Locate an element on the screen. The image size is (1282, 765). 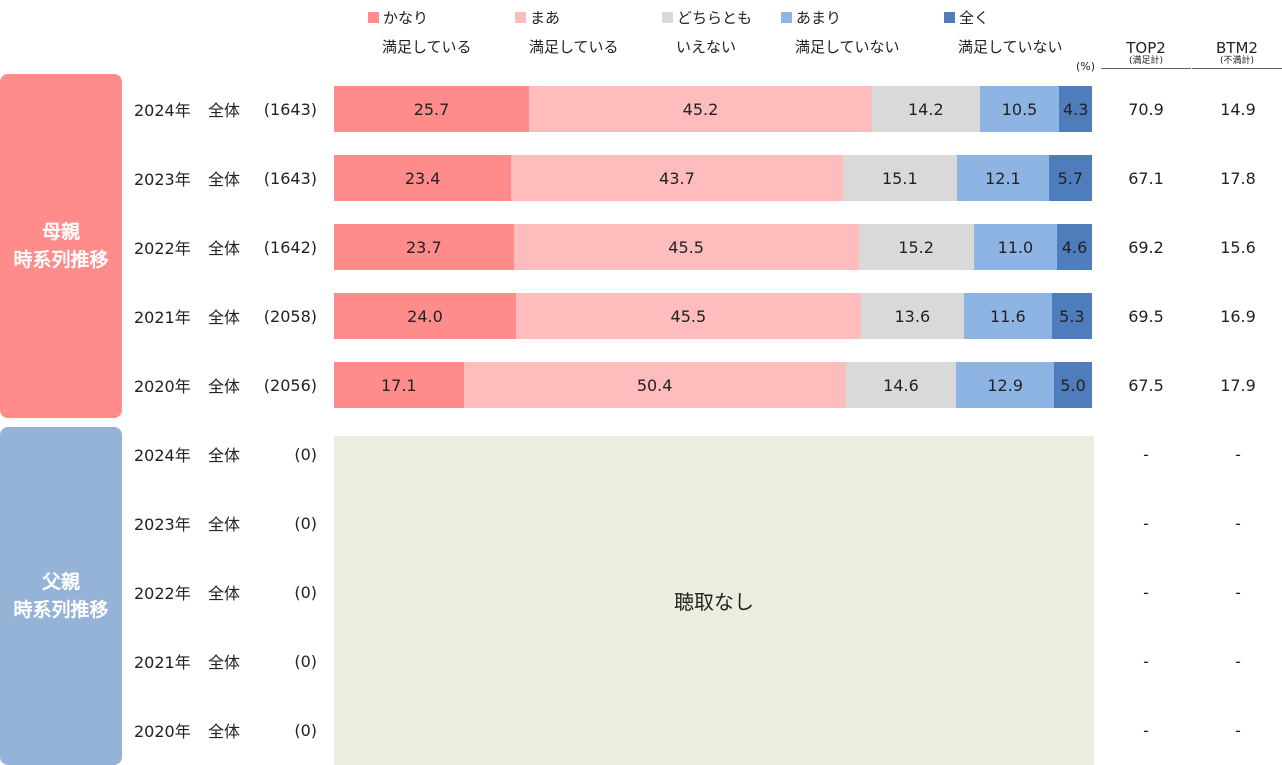
father-row-label-3: 2021年 全体 is located at coordinates (191, 661).